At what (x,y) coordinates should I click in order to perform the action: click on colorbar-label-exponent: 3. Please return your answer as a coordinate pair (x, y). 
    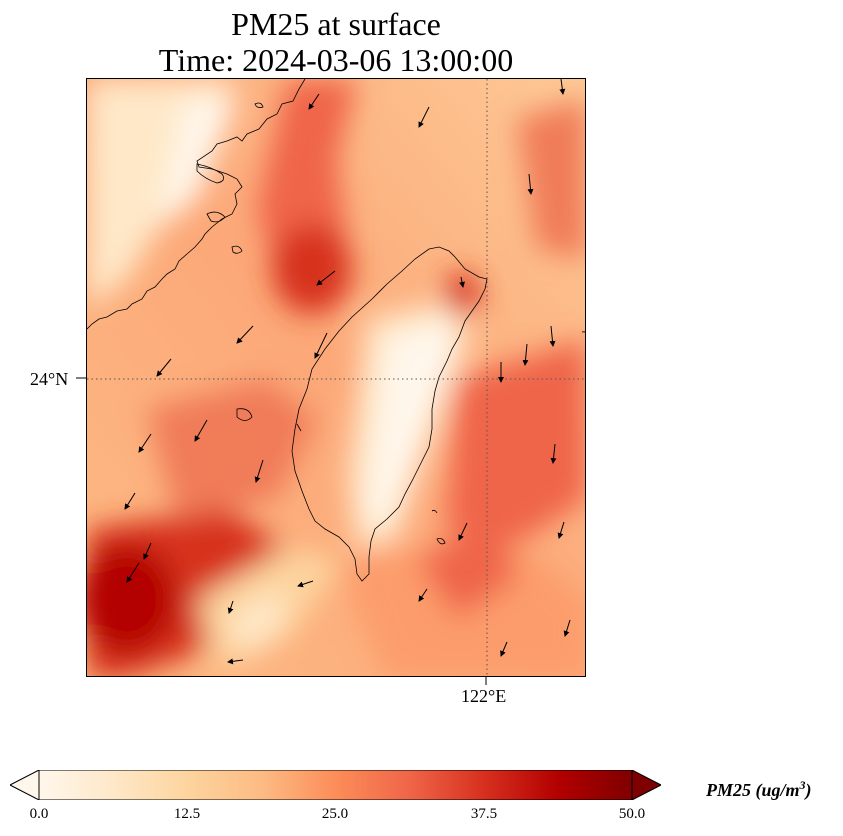
    Looking at the image, I should click on (802, 785).